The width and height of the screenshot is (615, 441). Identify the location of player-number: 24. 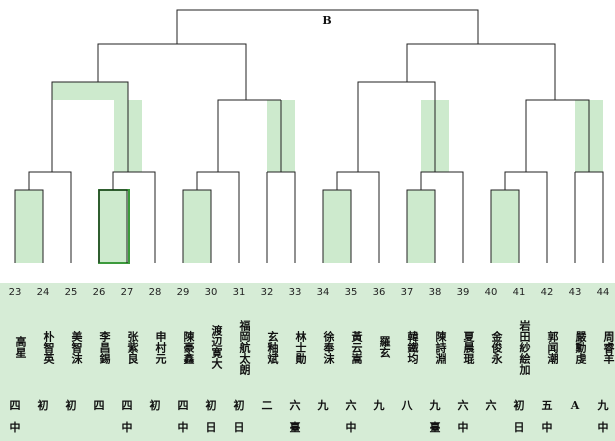
(43, 292).